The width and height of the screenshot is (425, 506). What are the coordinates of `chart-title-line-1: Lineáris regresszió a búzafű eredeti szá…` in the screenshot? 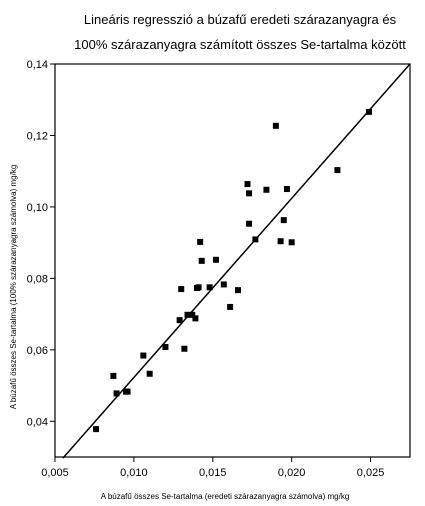 It's located at (240, 19).